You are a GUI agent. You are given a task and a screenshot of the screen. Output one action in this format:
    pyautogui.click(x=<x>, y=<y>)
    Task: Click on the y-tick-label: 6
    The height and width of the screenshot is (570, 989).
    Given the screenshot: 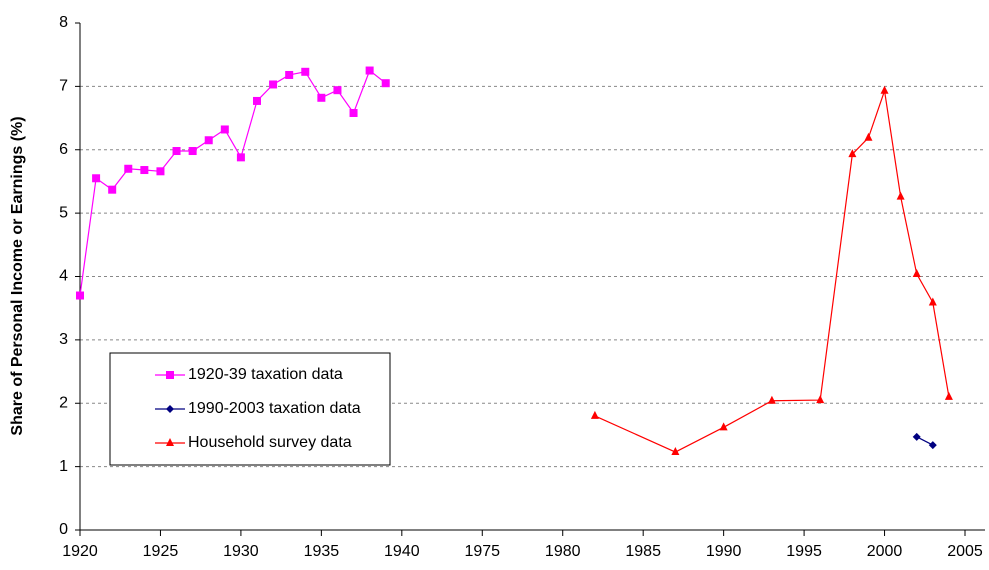 What is the action you would take?
    pyautogui.click(x=63, y=149)
    